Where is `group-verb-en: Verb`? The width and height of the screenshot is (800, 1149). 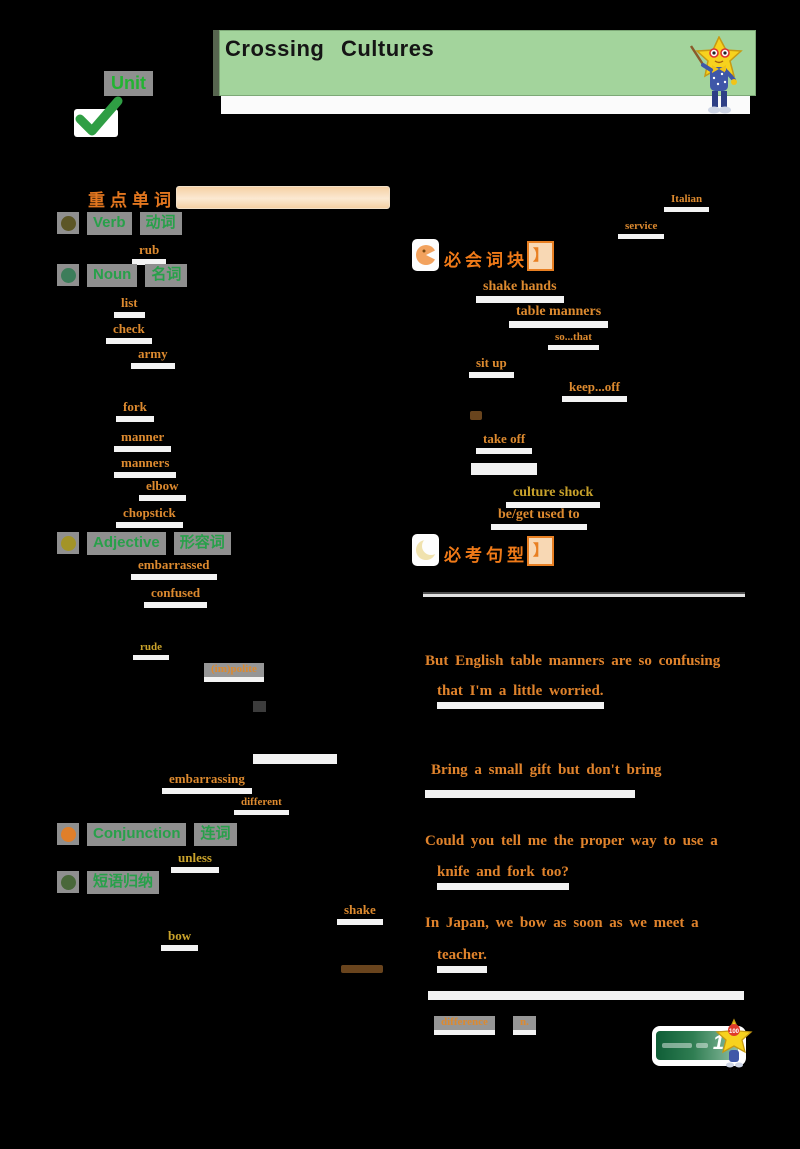
group-verb-en: Verb is located at coordinates (109, 223).